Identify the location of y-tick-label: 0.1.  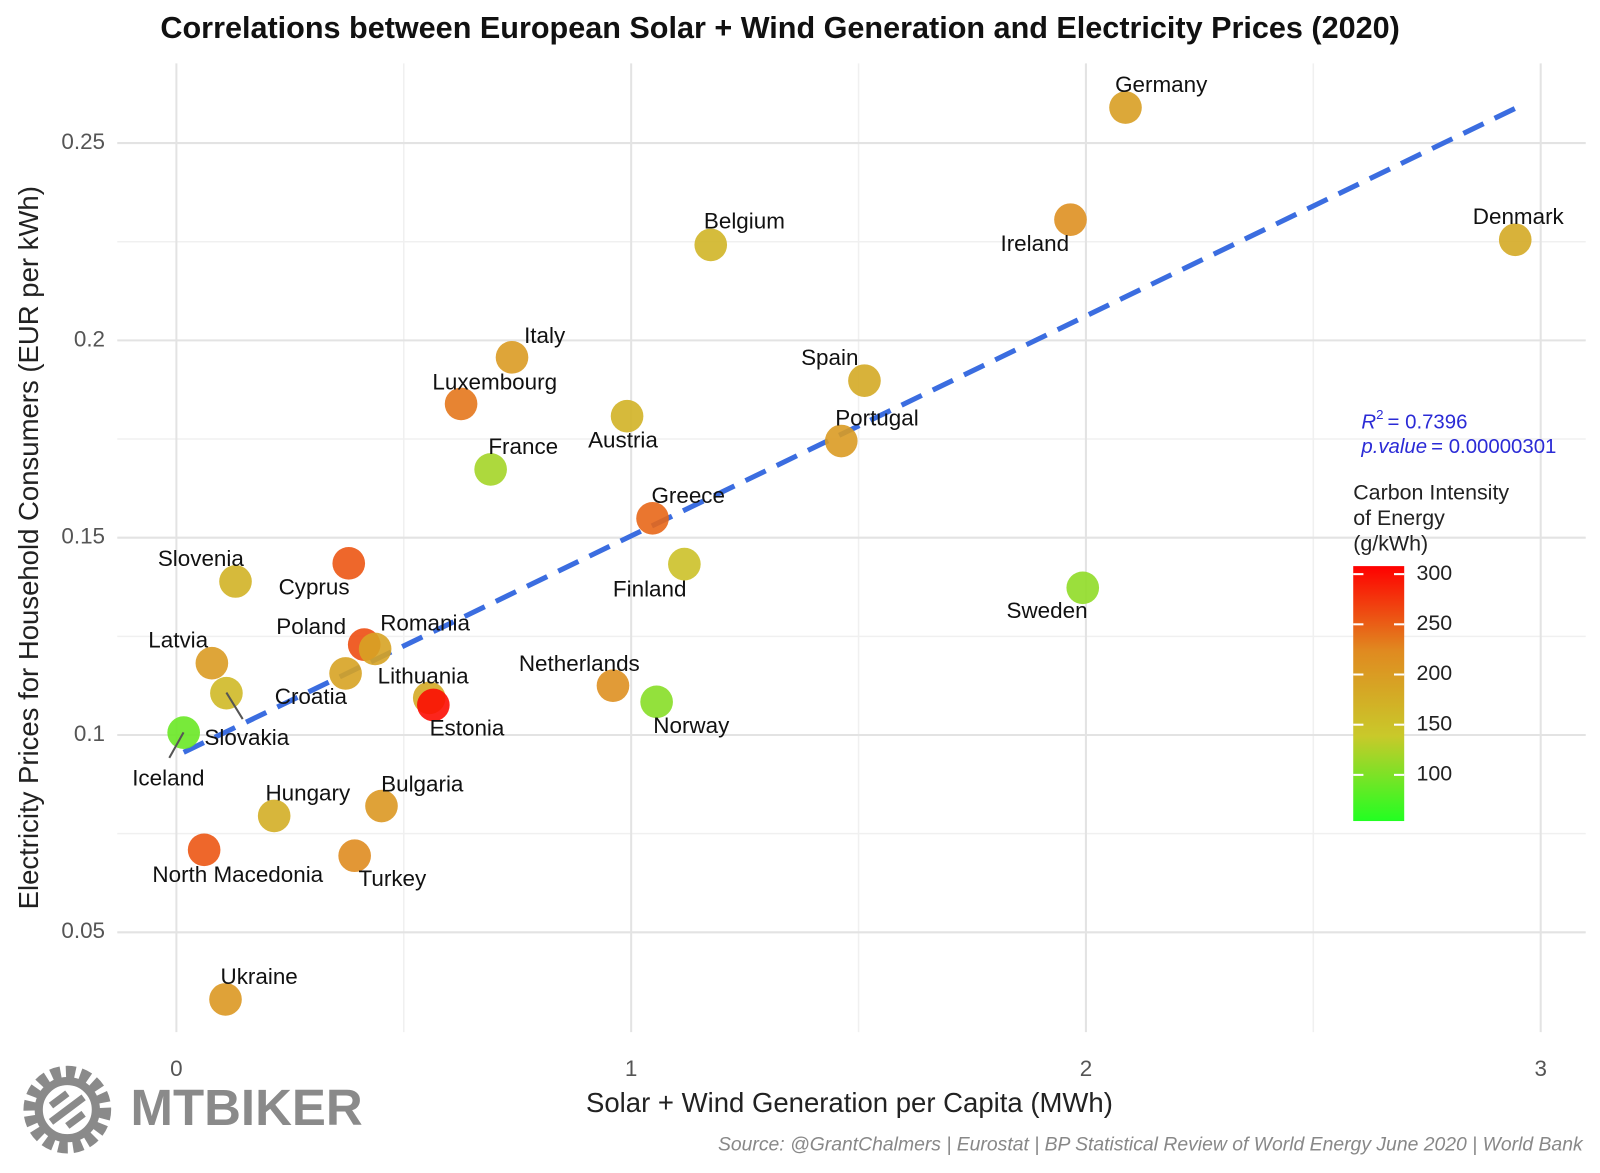
(89, 733).